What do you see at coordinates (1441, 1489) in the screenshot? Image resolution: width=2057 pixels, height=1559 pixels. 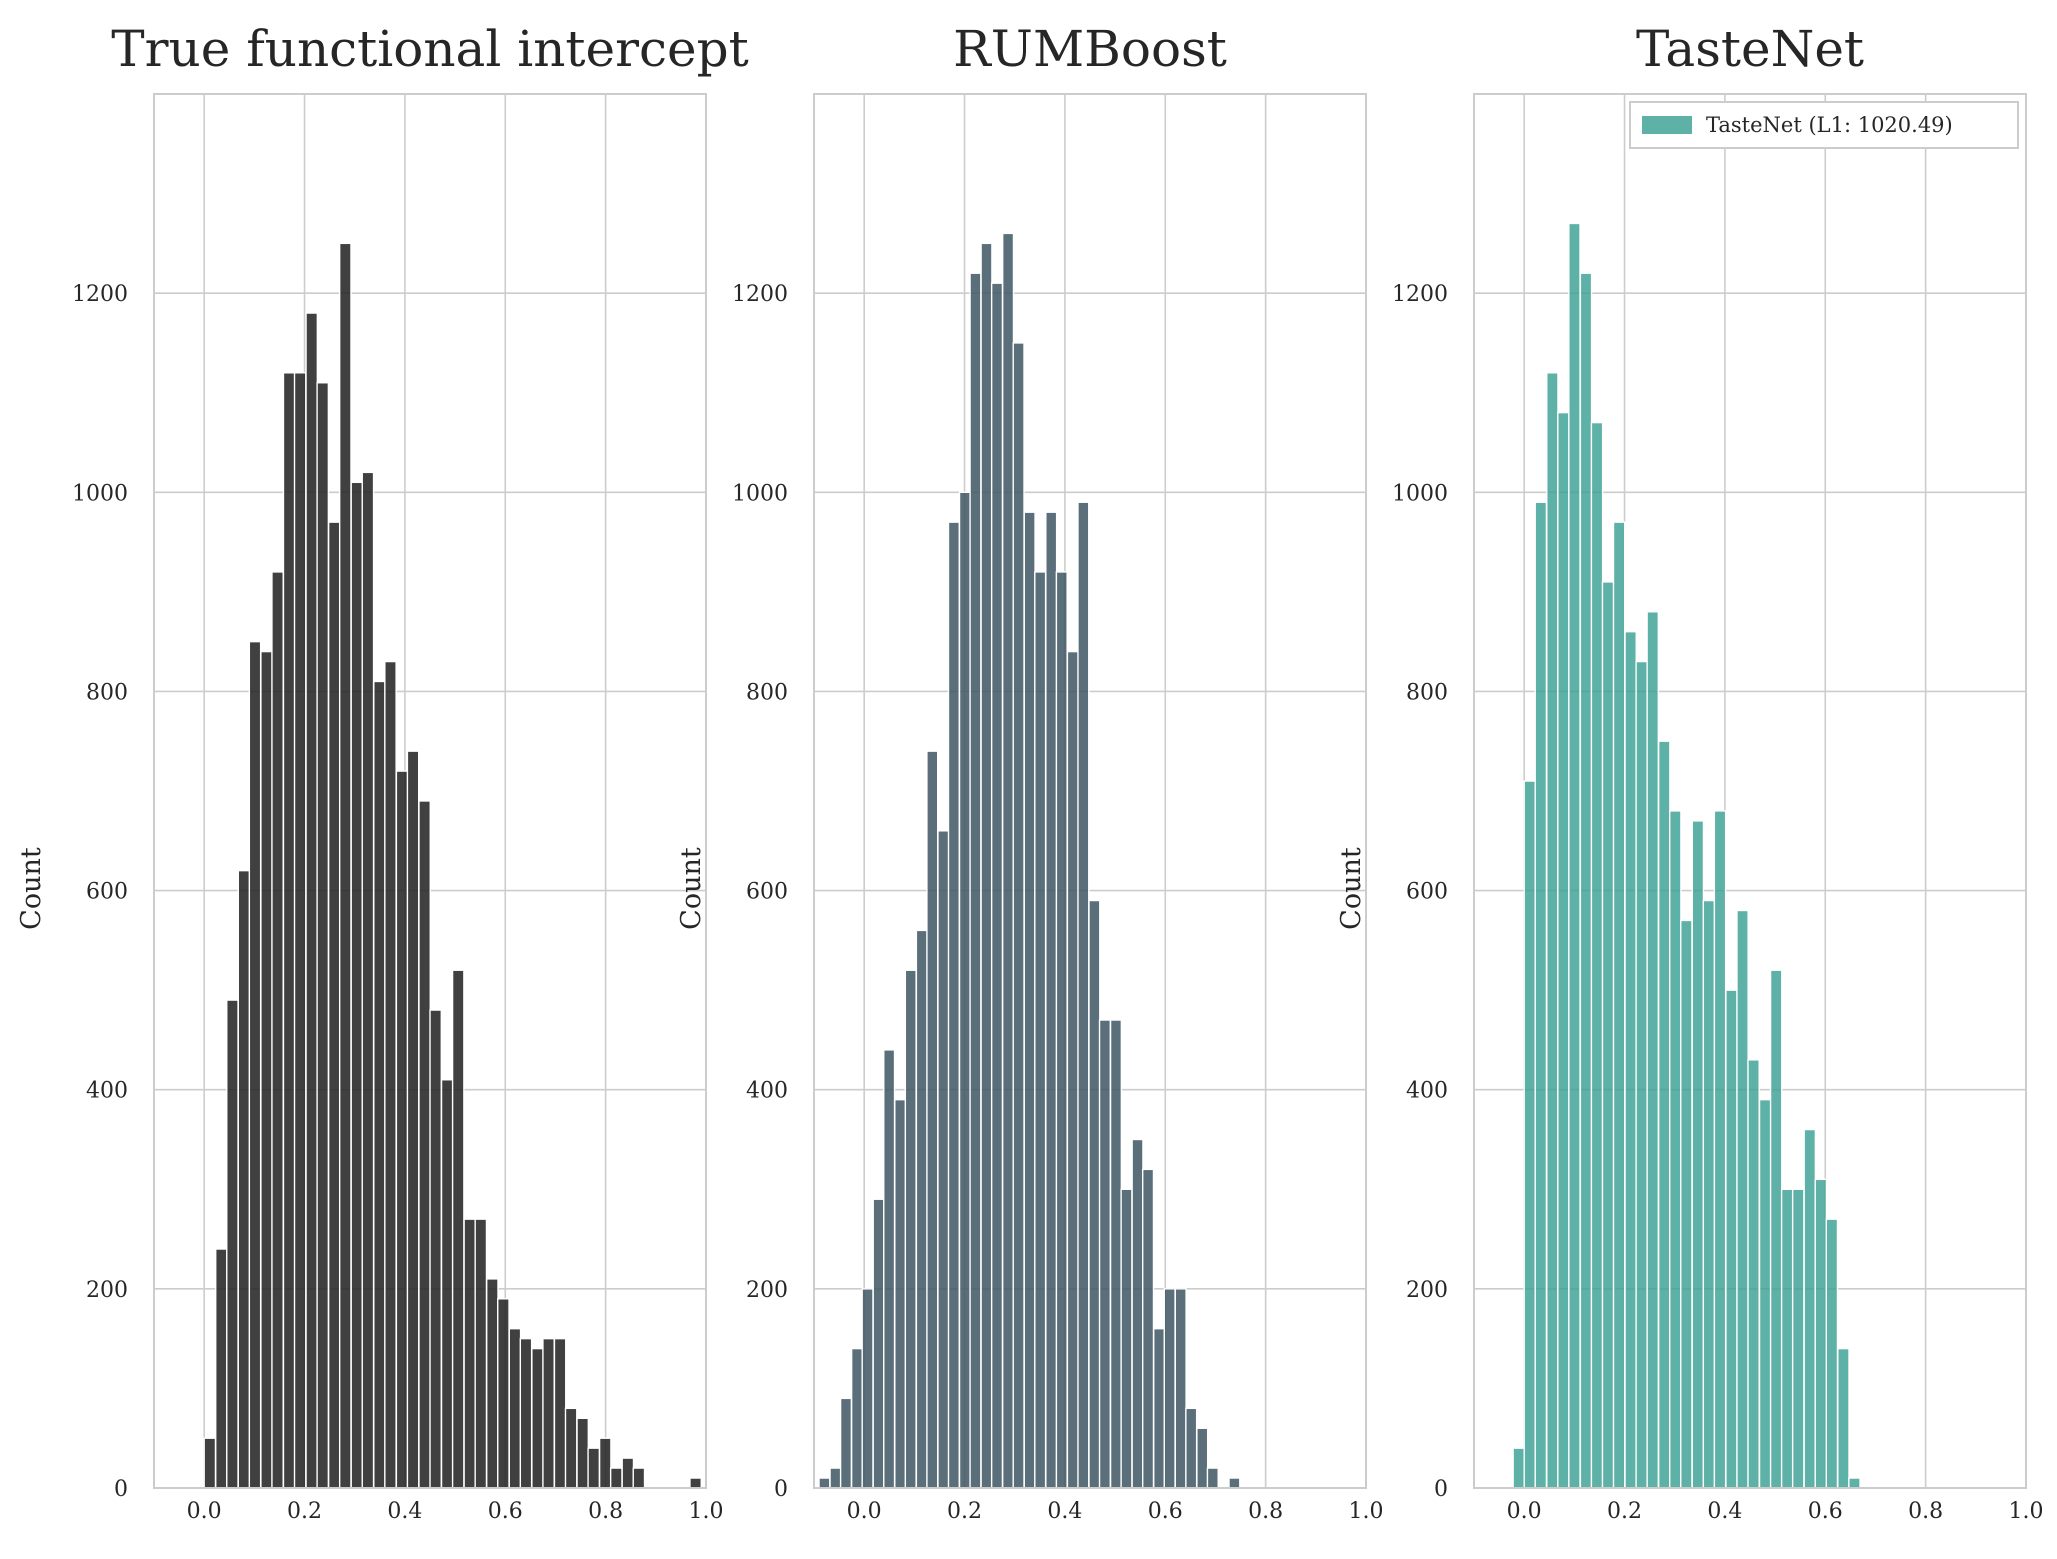 I see `y-tick-label: 0` at bounding box center [1441, 1489].